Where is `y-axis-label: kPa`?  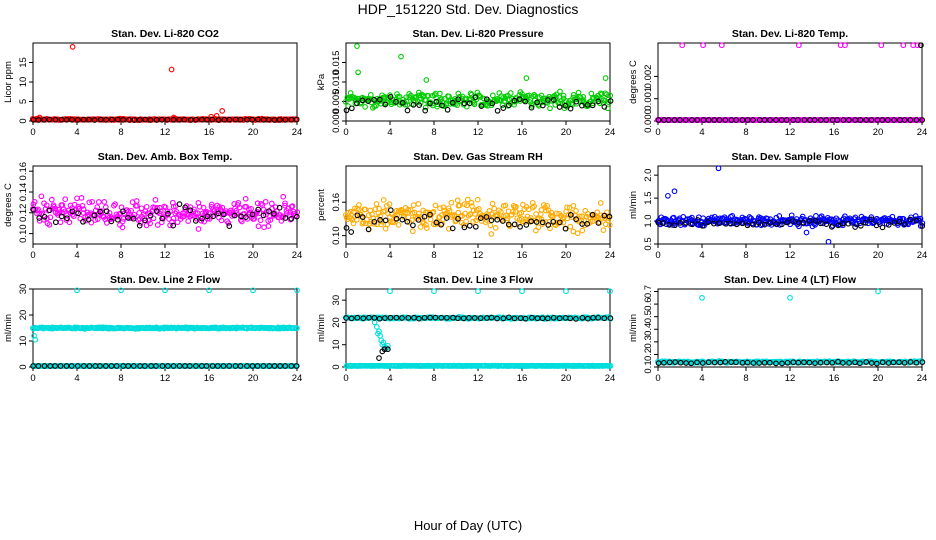 y-axis-label: kPa is located at coordinates (321, 81).